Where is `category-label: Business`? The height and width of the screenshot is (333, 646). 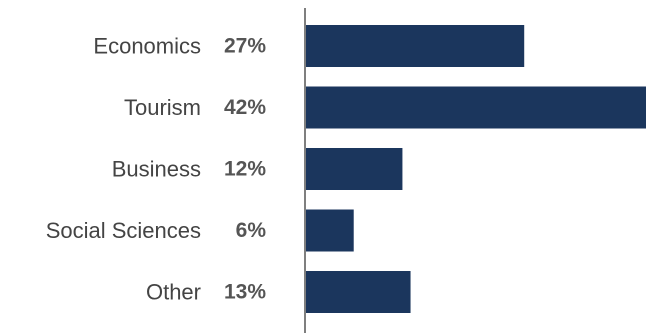 category-label: Business is located at coordinates (156, 169).